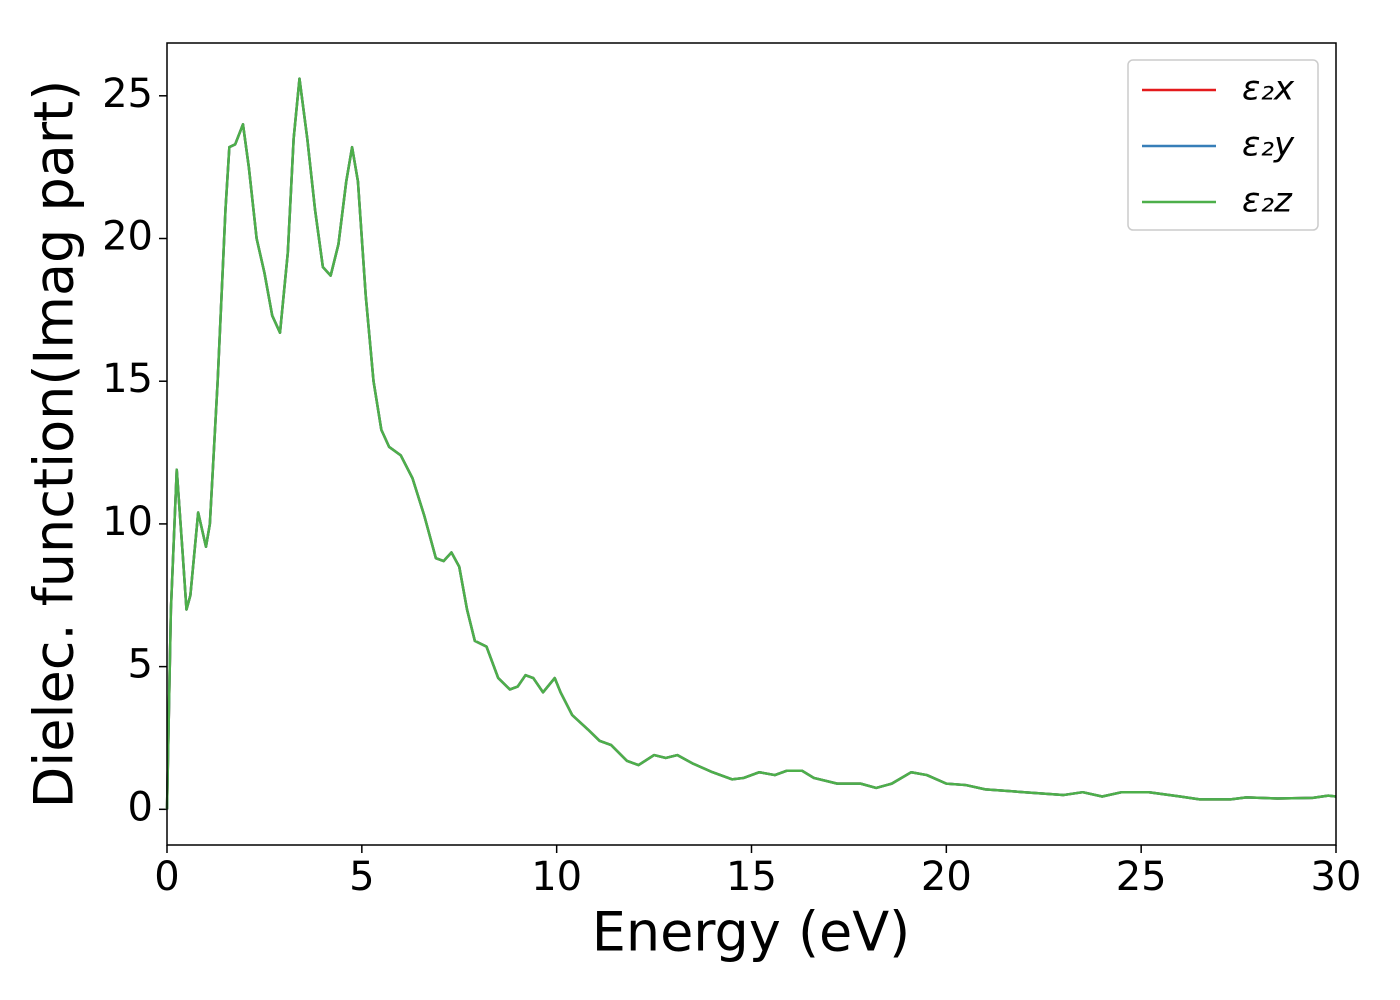 The image size is (1400, 1000). Describe the element at coordinates (1267, 201) in the screenshot. I see `legend-label: ε₂z` at that location.